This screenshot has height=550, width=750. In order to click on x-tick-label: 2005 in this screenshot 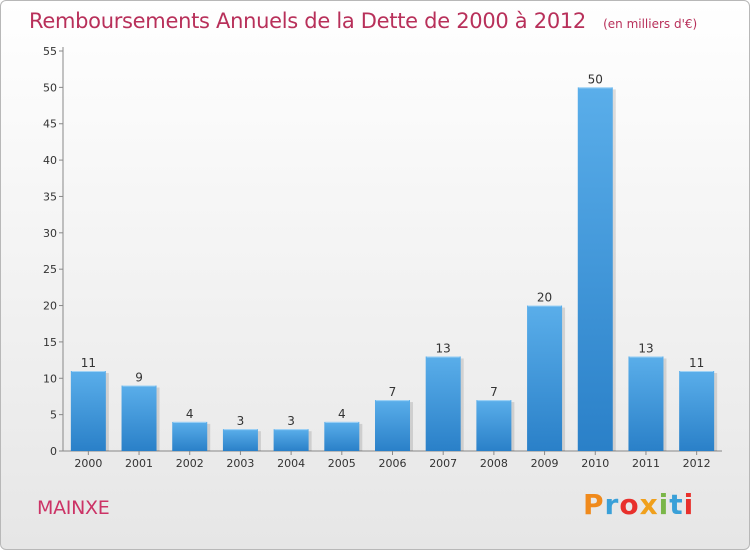, I will do `click(342, 463)`.